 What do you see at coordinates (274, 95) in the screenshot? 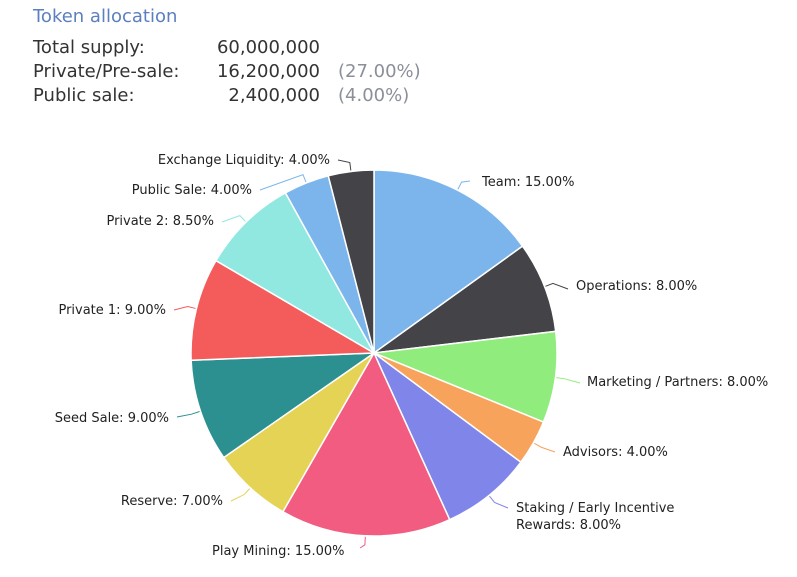
I see `summary-value: 2,400,000` at bounding box center [274, 95].